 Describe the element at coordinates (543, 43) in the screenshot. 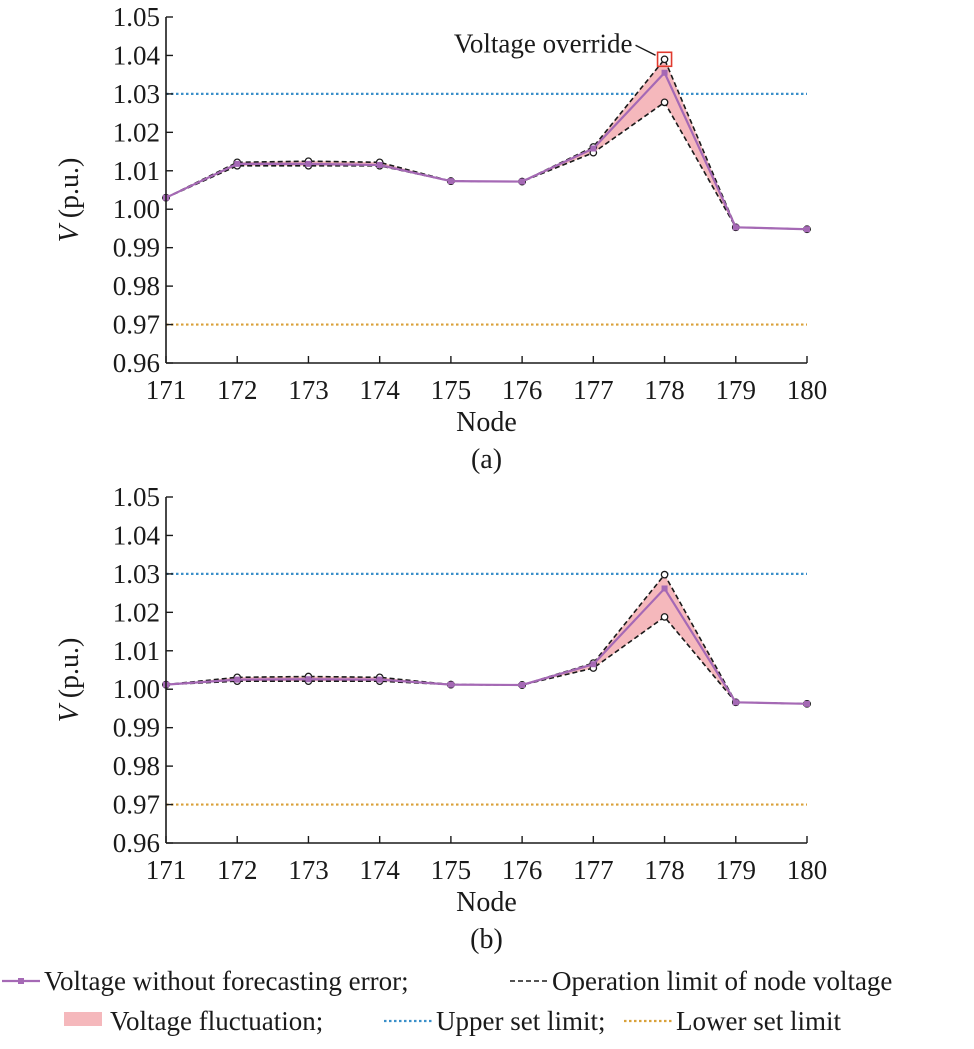

I see `annotation-label: Voltage override` at that location.